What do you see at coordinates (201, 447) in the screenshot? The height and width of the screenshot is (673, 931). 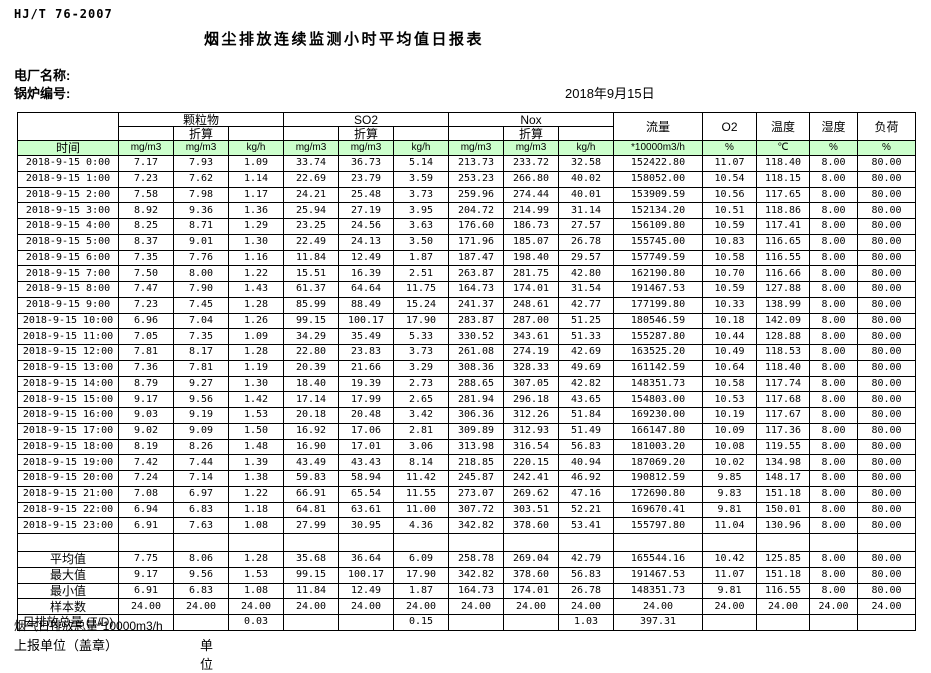 I see `value-cell: 8.26` at bounding box center [201, 447].